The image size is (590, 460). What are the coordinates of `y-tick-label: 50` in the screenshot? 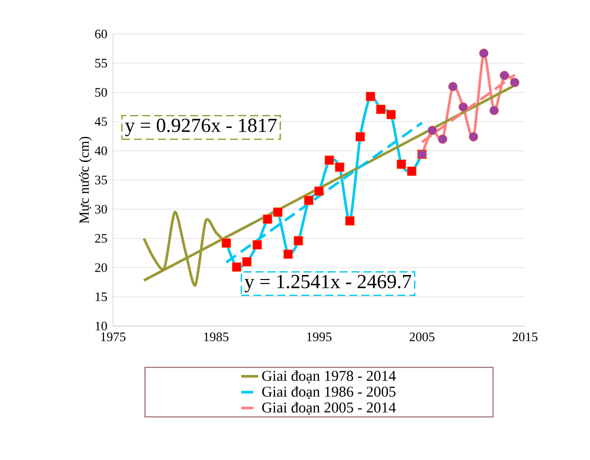 It's located at (101, 92).